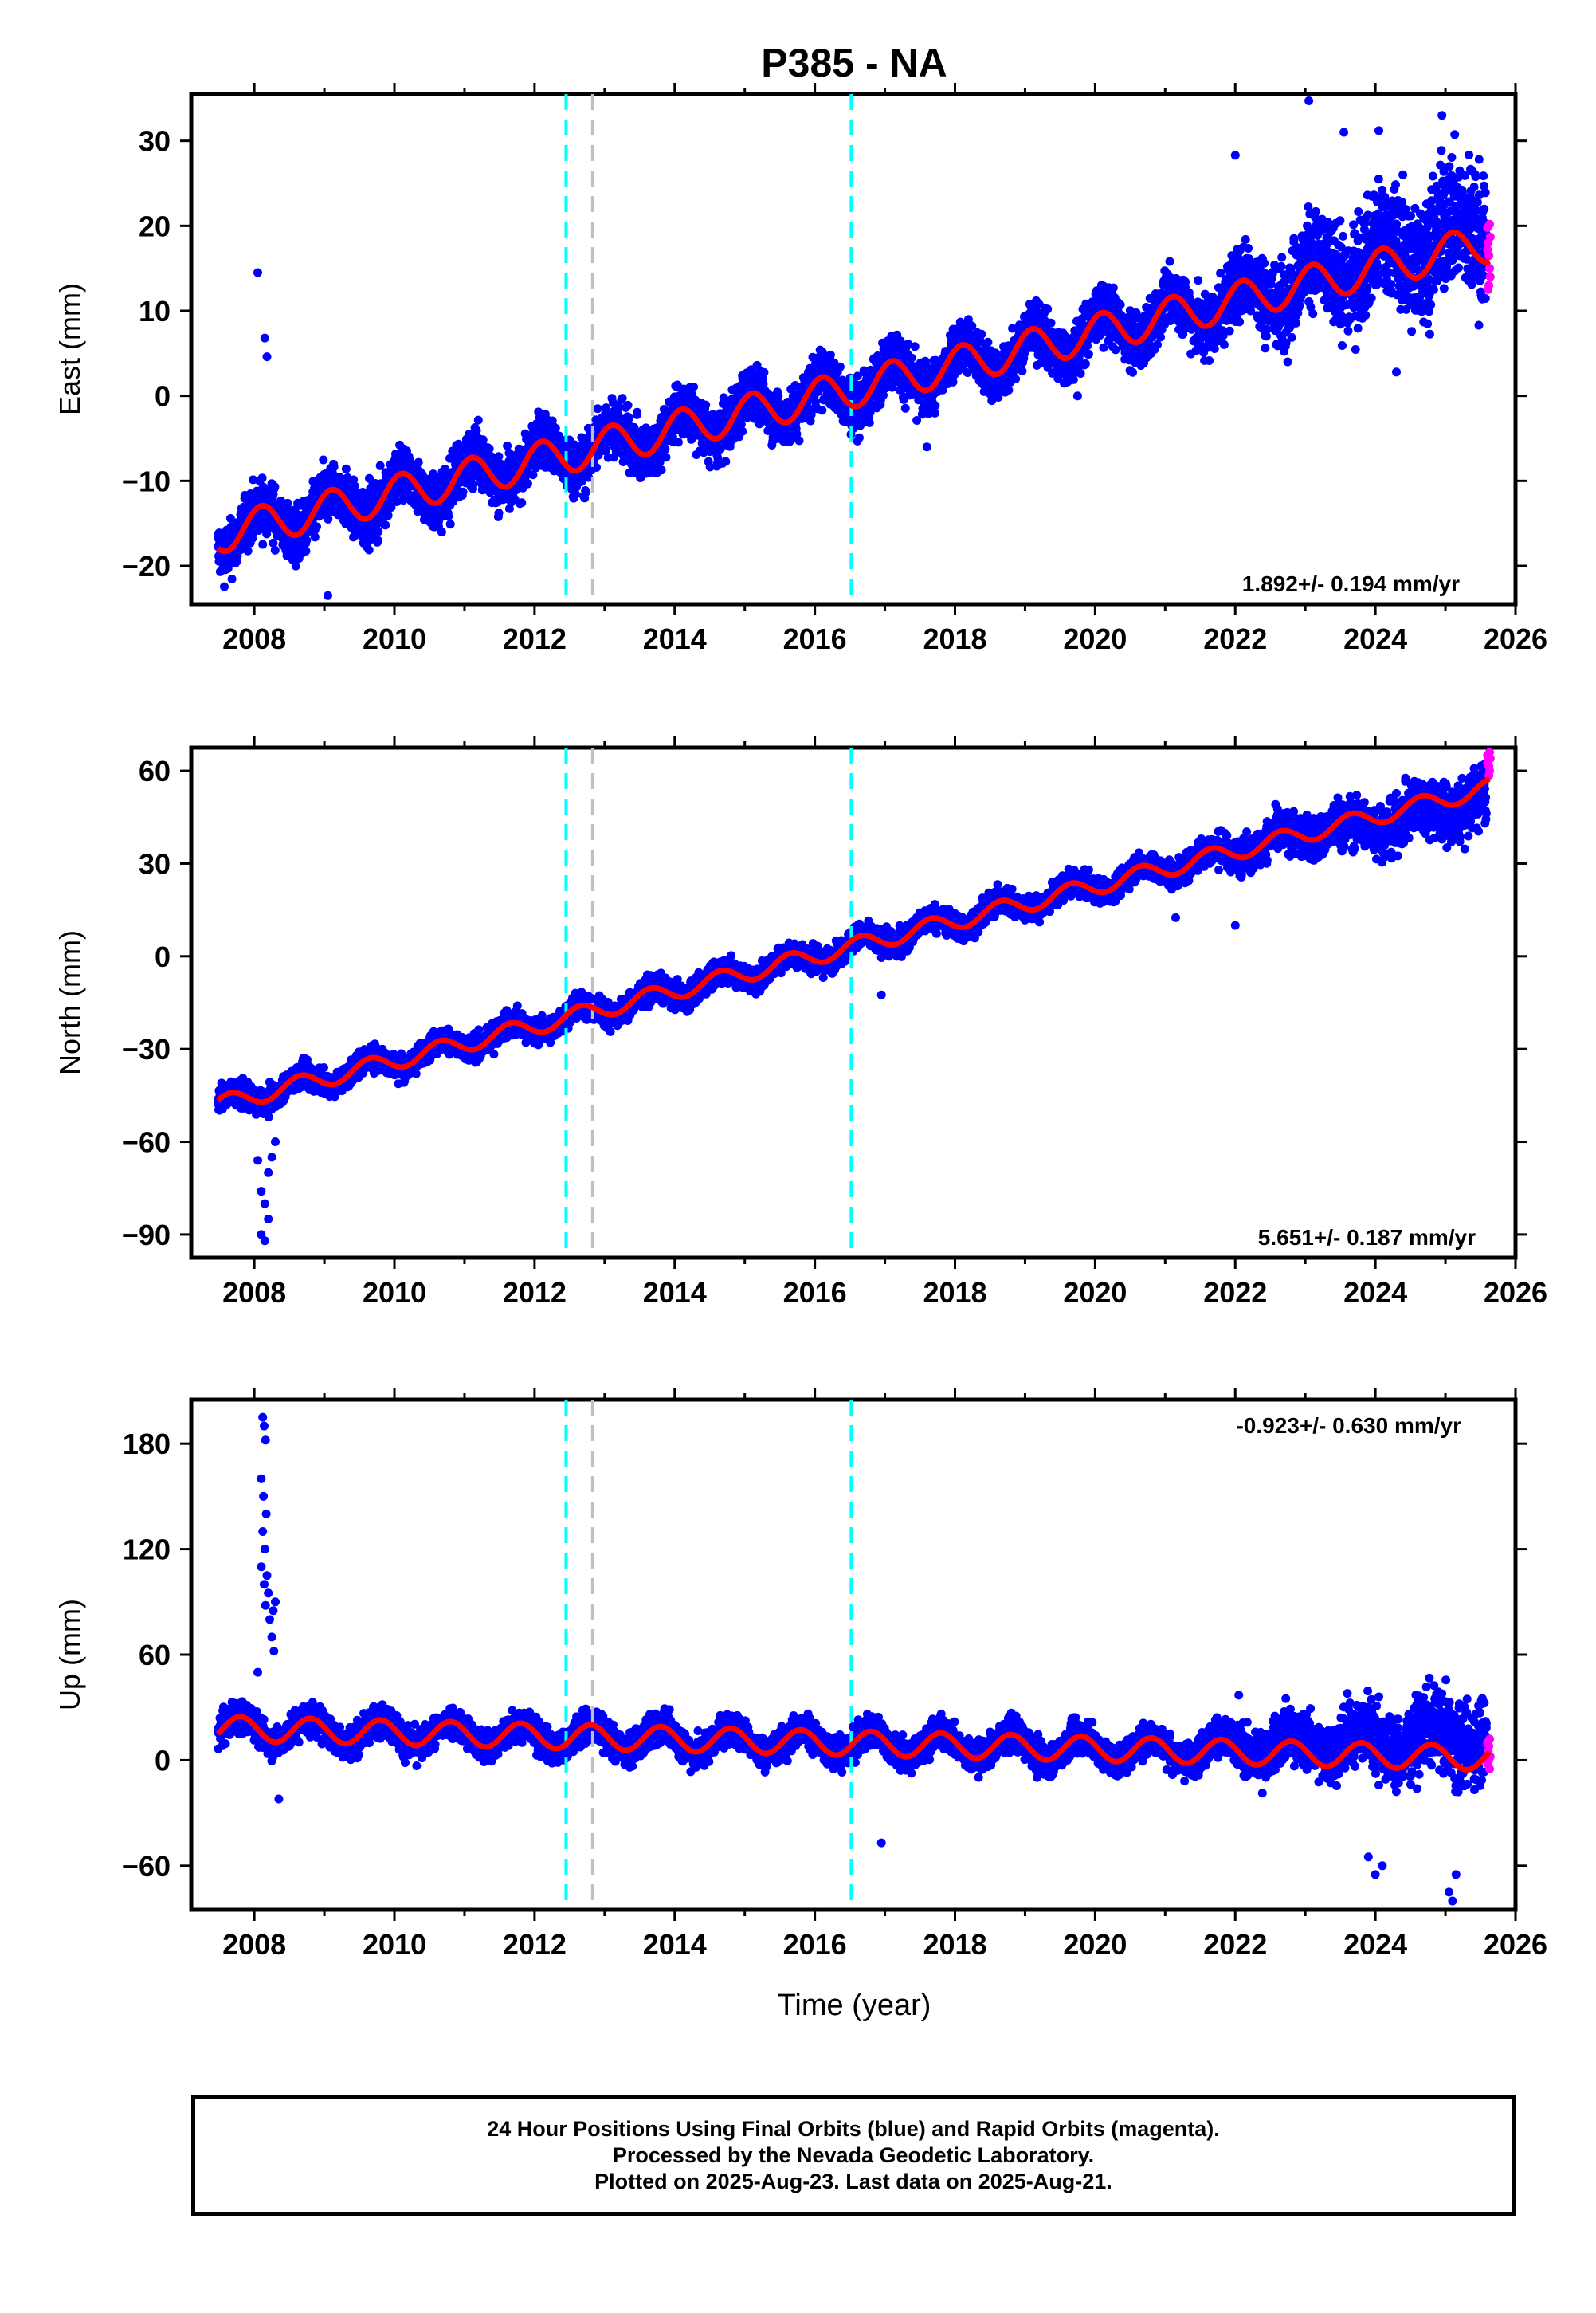  Describe the element at coordinates (854, 63) in the screenshot. I see `figure-title: P385 - NA` at that location.